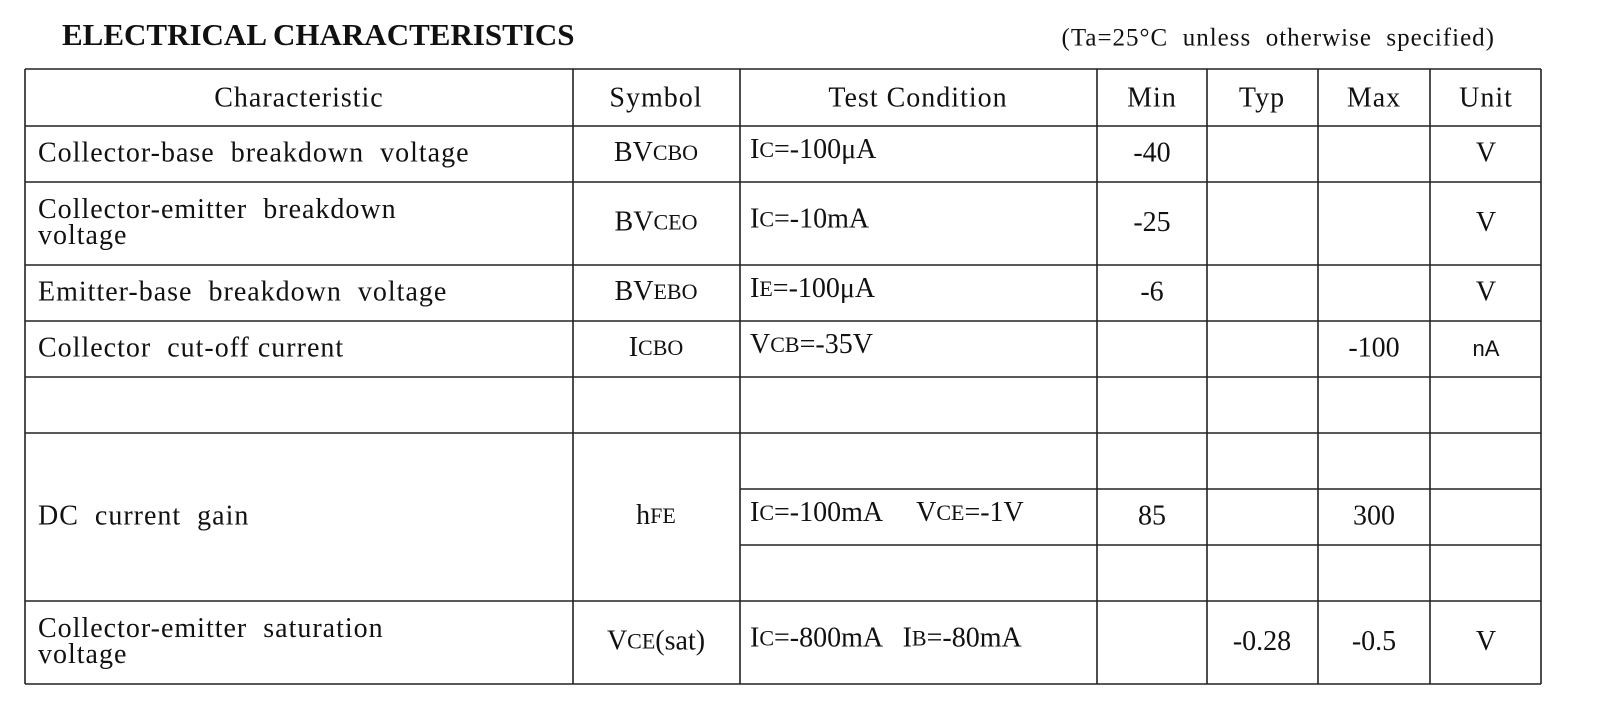 This screenshot has width=1600, height=727. I want to click on symbol: ICBO, so click(656, 347).